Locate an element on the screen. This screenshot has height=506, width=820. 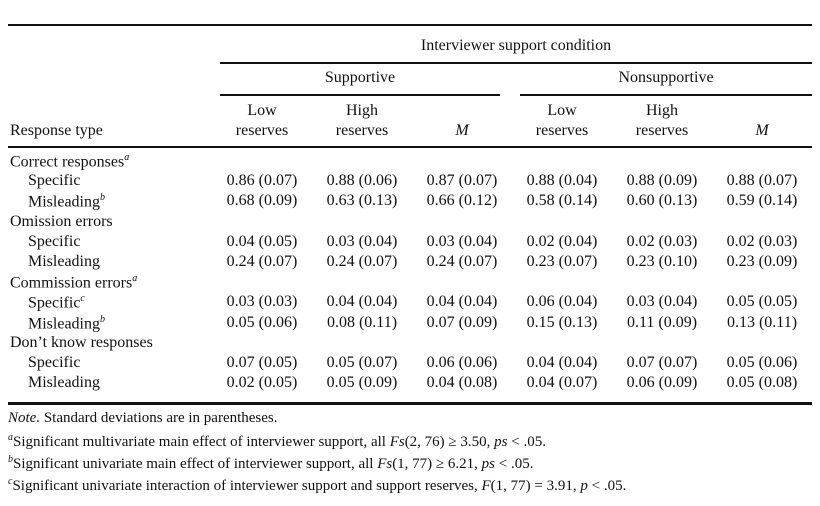
spanner-rule-top is located at coordinates (516, 63).